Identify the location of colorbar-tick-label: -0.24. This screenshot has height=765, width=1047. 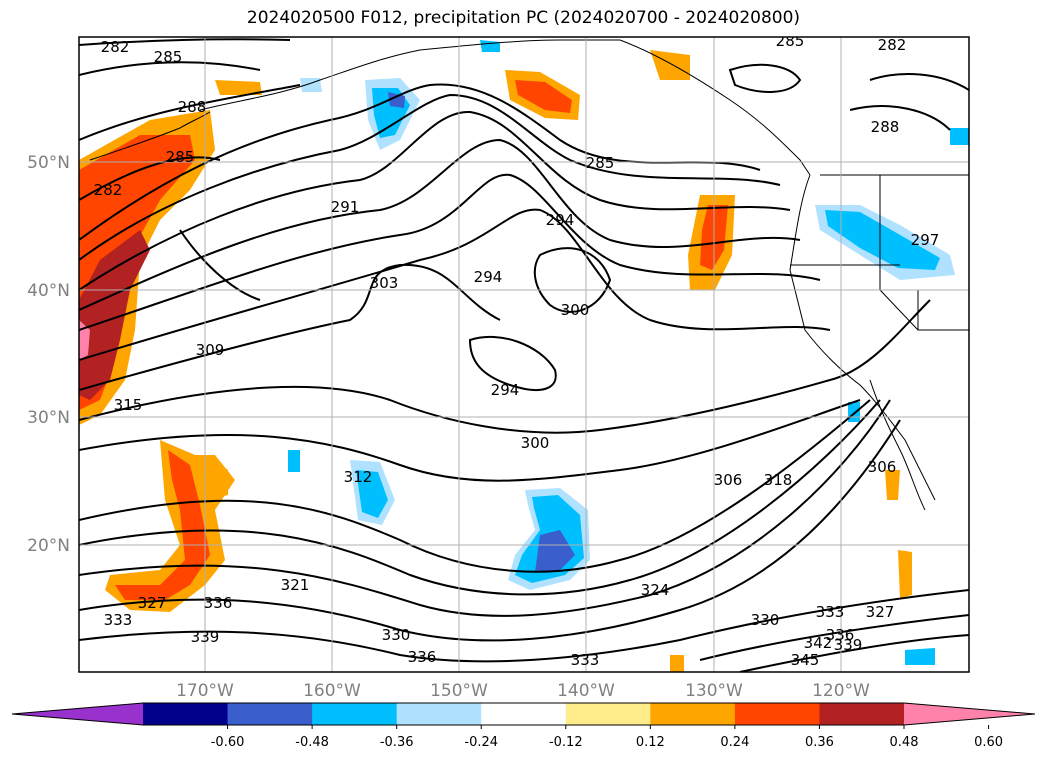
(481, 742).